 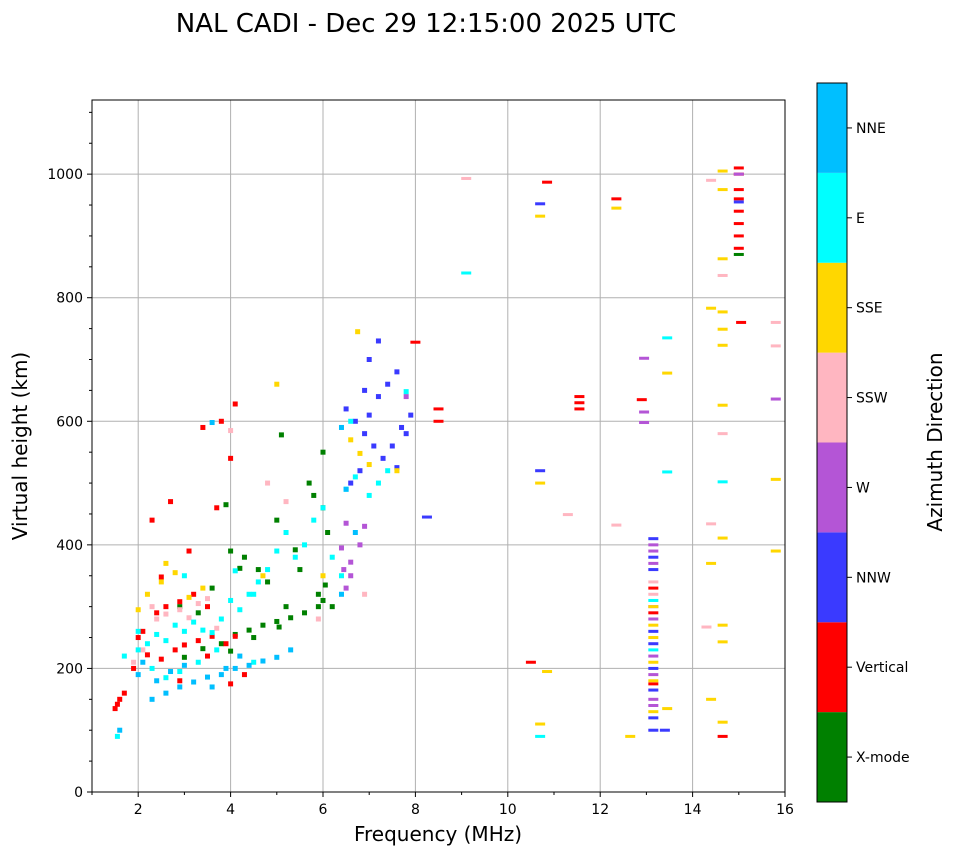 What do you see at coordinates (323, 810) in the screenshot?
I see `x-tick-label: 6` at bounding box center [323, 810].